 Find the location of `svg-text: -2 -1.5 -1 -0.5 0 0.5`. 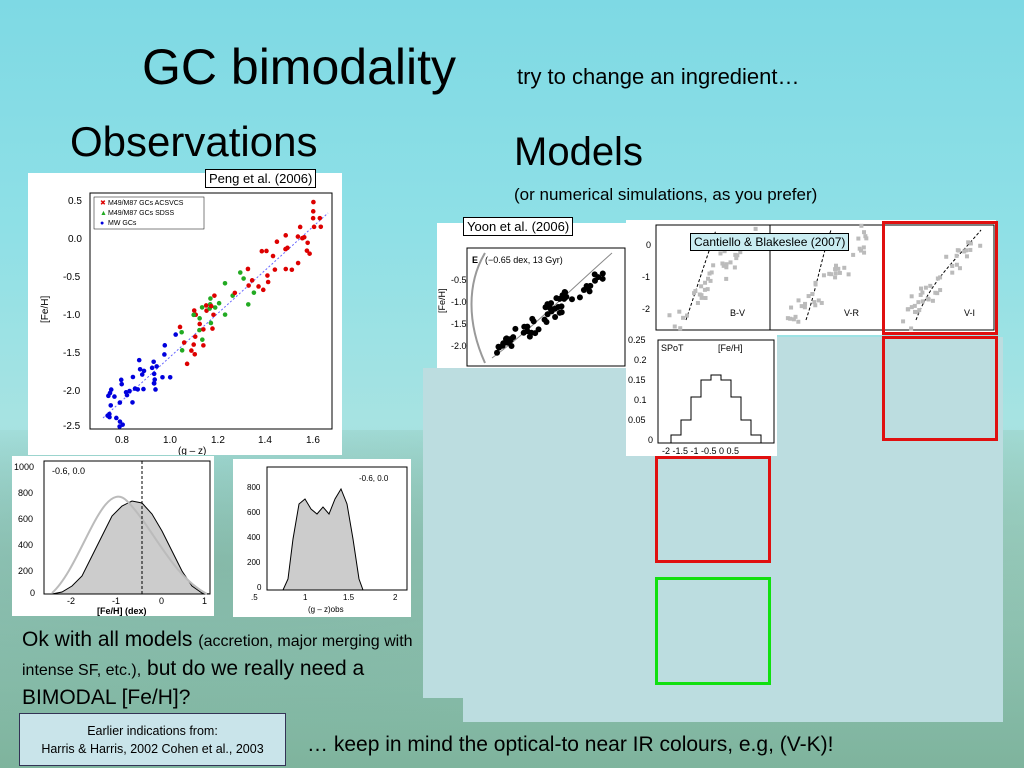

svg-text: -2 -1.5 -1 -0.5 0 0.5 is located at coordinates (700, 451).